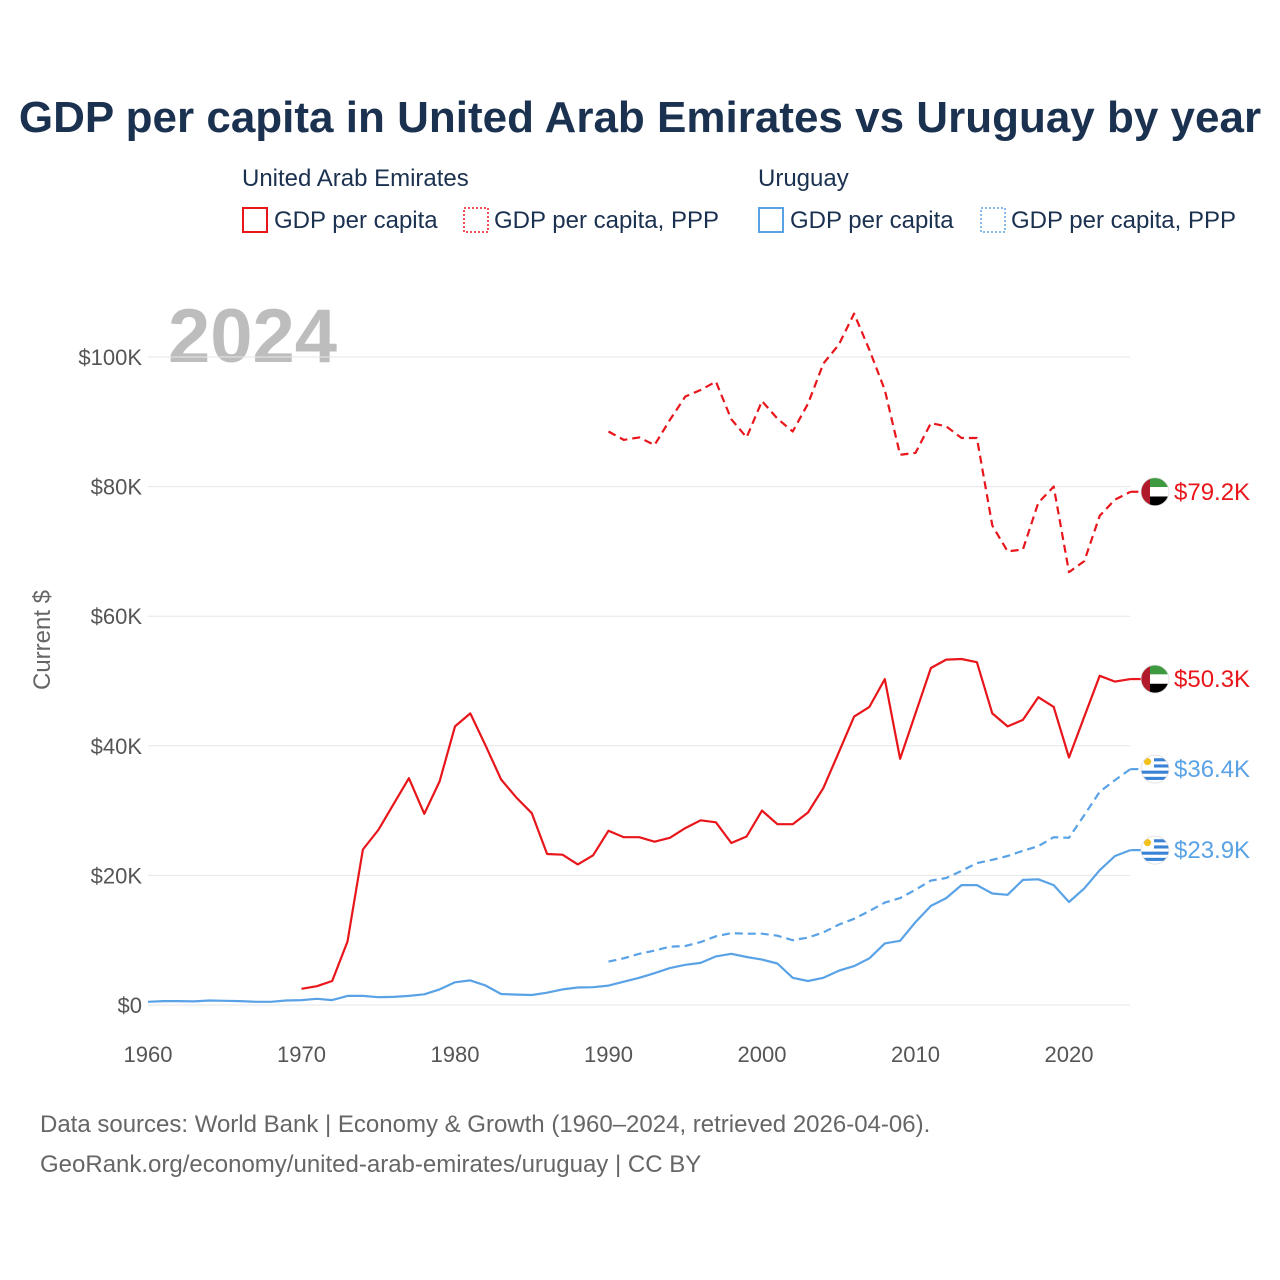 This screenshot has width=1280, height=1280. What do you see at coordinates (606, 220) in the screenshot?
I see `legend-label-uae-ppp: GDP per capita, PPP` at bounding box center [606, 220].